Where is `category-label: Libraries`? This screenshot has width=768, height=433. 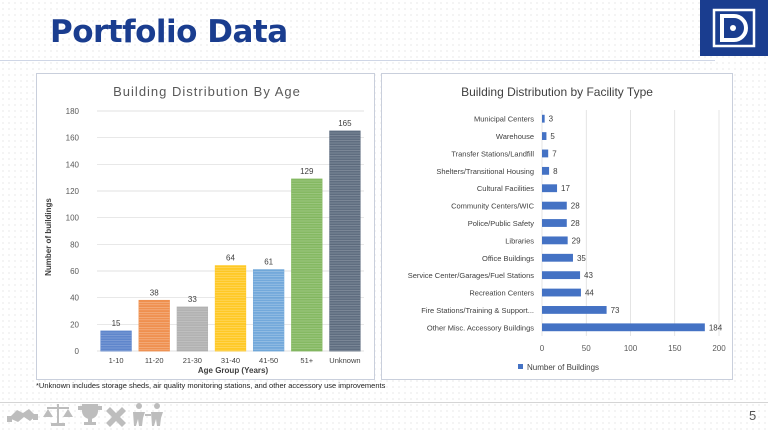
category-label: Libraries is located at coordinates (519, 240).